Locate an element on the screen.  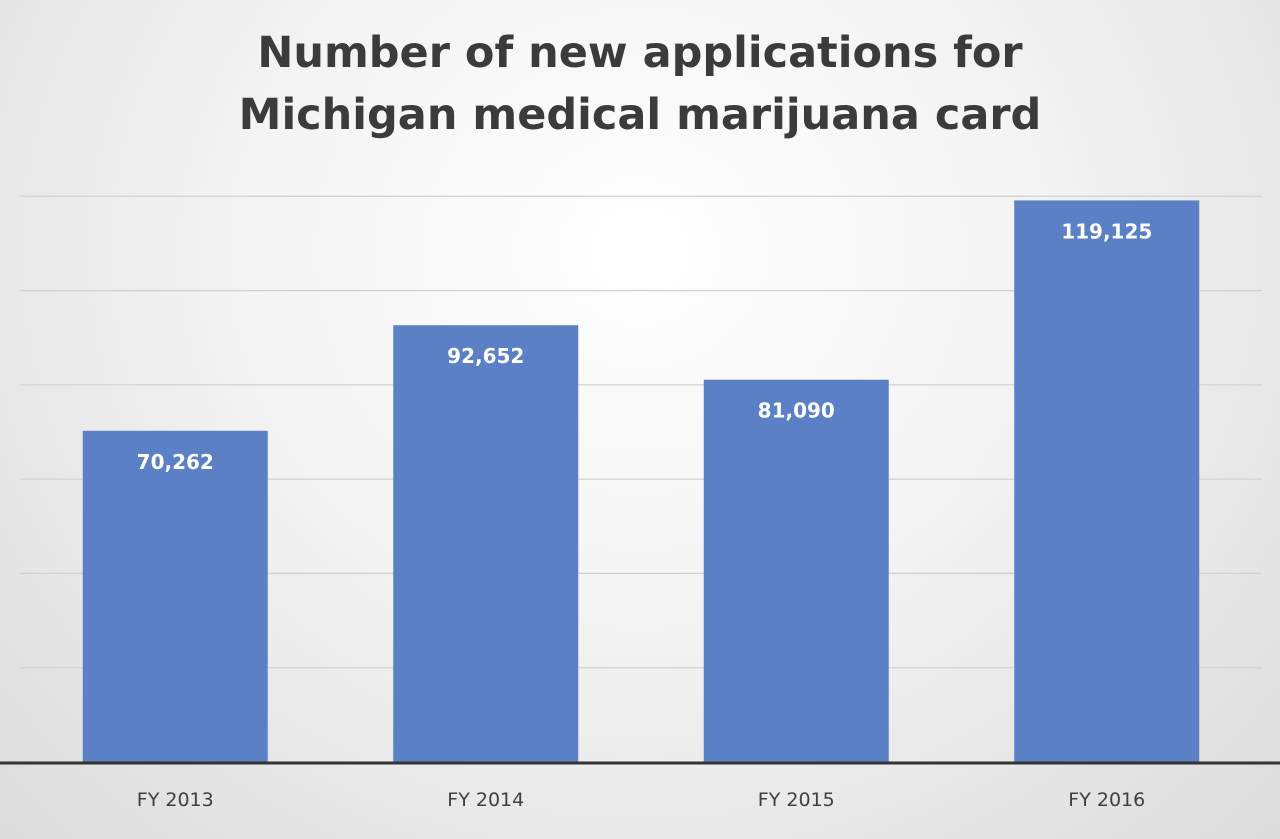
data-label: 92,652 is located at coordinates (485, 356).